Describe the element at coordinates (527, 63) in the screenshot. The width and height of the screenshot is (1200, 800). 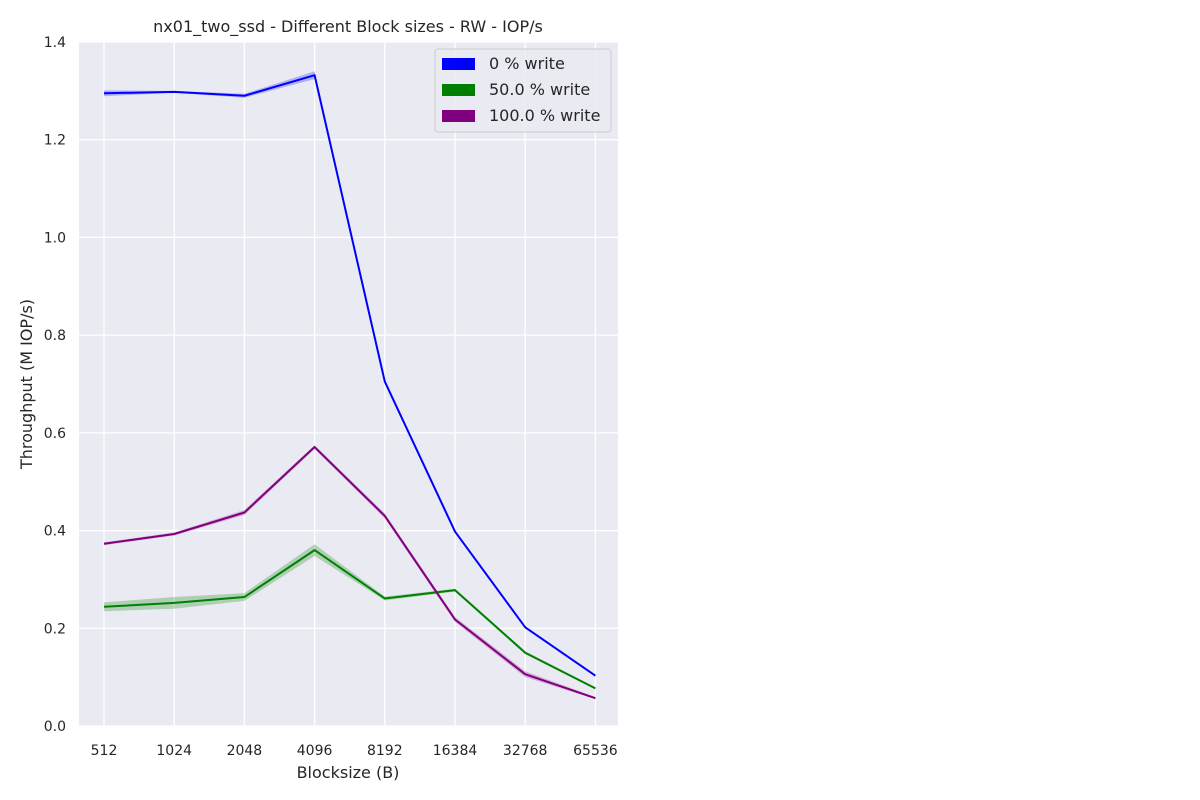
I see `legend-entry: 0 % write` at that location.